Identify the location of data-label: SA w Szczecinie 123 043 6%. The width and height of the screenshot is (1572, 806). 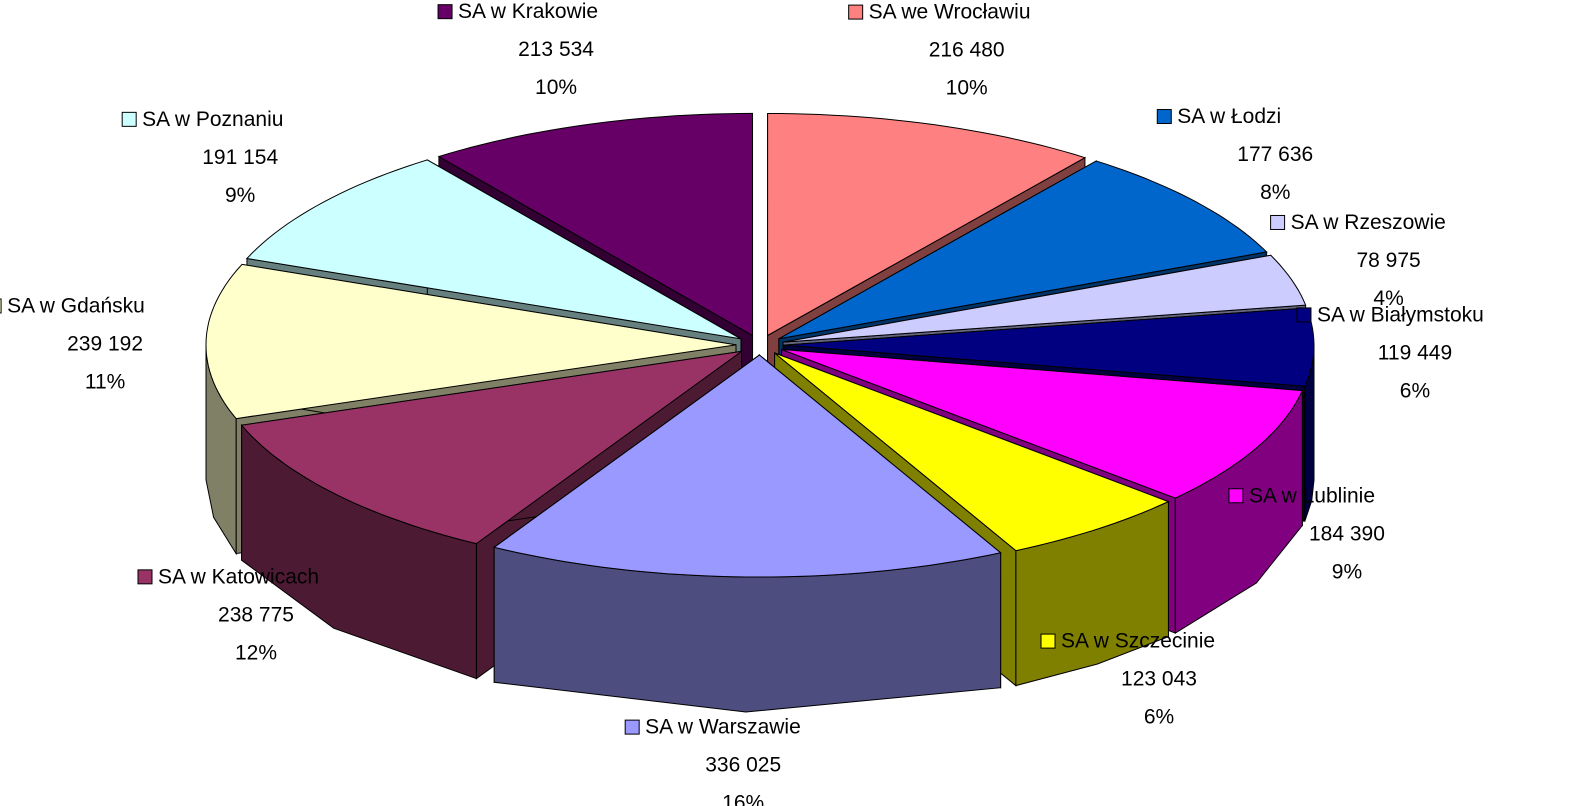
(1127, 679).